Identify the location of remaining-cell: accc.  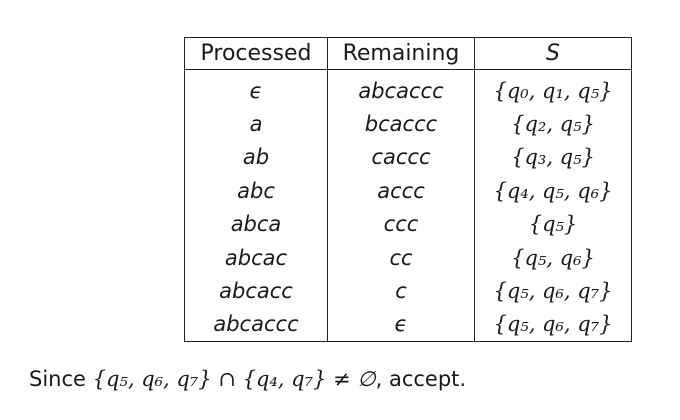
(401, 191).